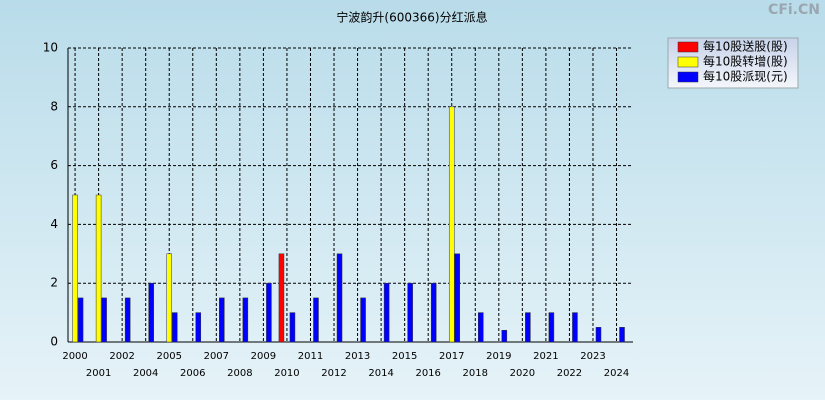  What do you see at coordinates (98, 373) in the screenshot?
I see `x-tick-label: 2001` at bounding box center [98, 373].